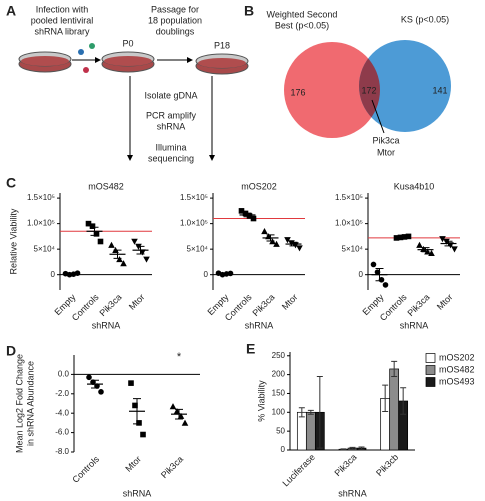 This screenshot has width=485, height=501. I want to click on y-tick-label: -4.0, so click(62, 412).